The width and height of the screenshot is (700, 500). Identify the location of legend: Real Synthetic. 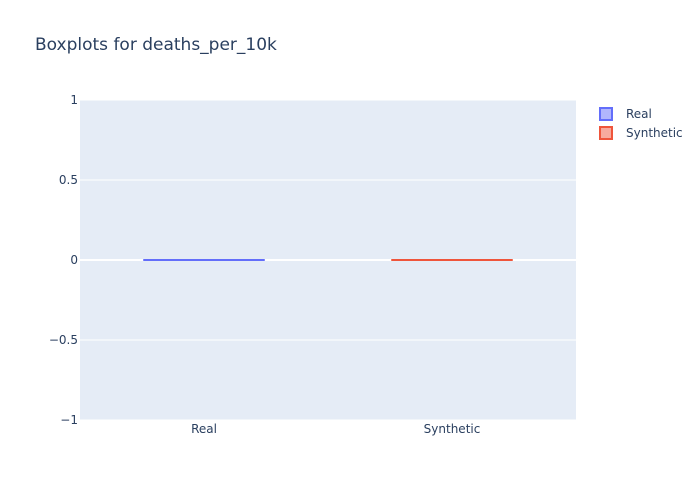
(641, 123).